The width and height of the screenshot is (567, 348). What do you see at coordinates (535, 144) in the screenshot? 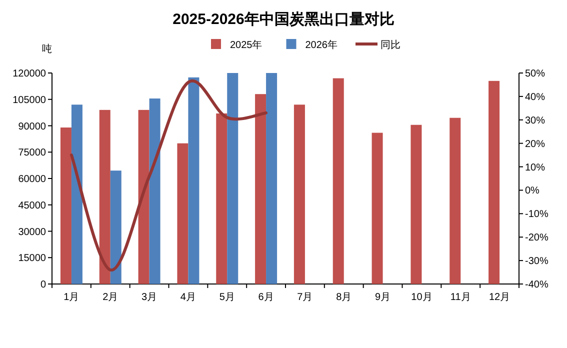
I see `y2-tick-label: 20%` at bounding box center [535, 144].